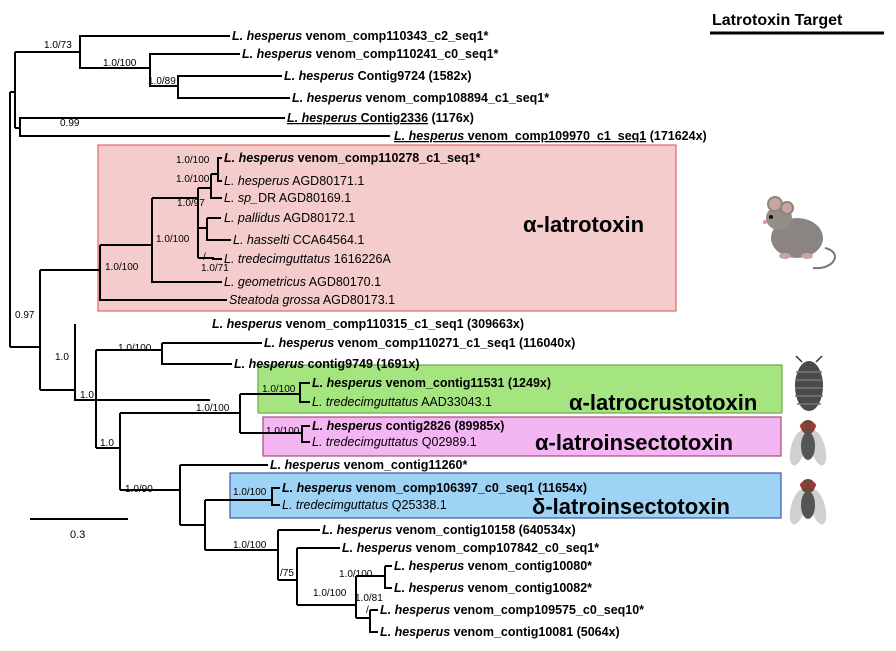 This screenshot has width=896, height=651. What do you see at coordinates (493, 588) in the screenshot?
I see `leaf-label: L. hesperus venom_contig10082*` at bounding box center [493, 588].